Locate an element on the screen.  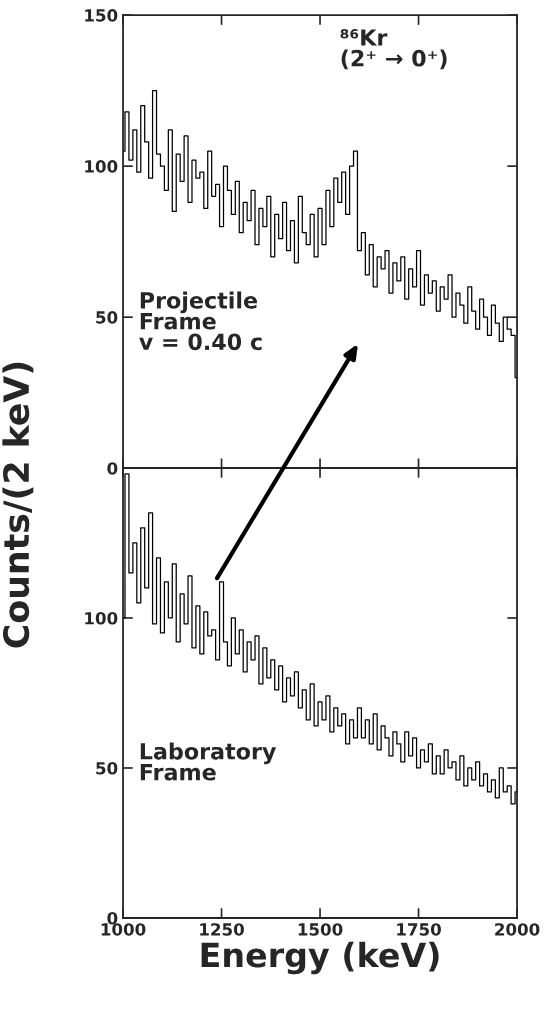
annotation: ⁸⁶Kr (2⁺ → 0⁺) is located at coordinates (393, 49).